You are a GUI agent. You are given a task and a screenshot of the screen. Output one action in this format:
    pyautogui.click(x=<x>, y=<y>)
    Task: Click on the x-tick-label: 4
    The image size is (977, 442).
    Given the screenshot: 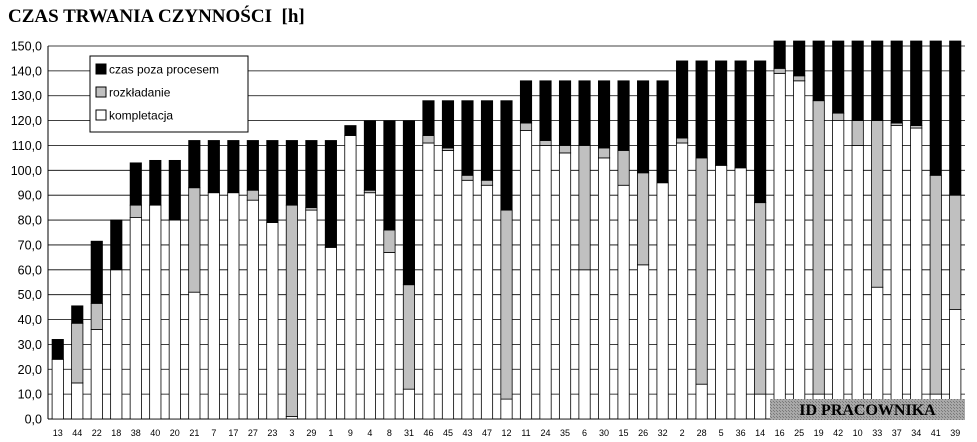 What is the action you would take?
    pyautogui.click(x=369, y=433)
    